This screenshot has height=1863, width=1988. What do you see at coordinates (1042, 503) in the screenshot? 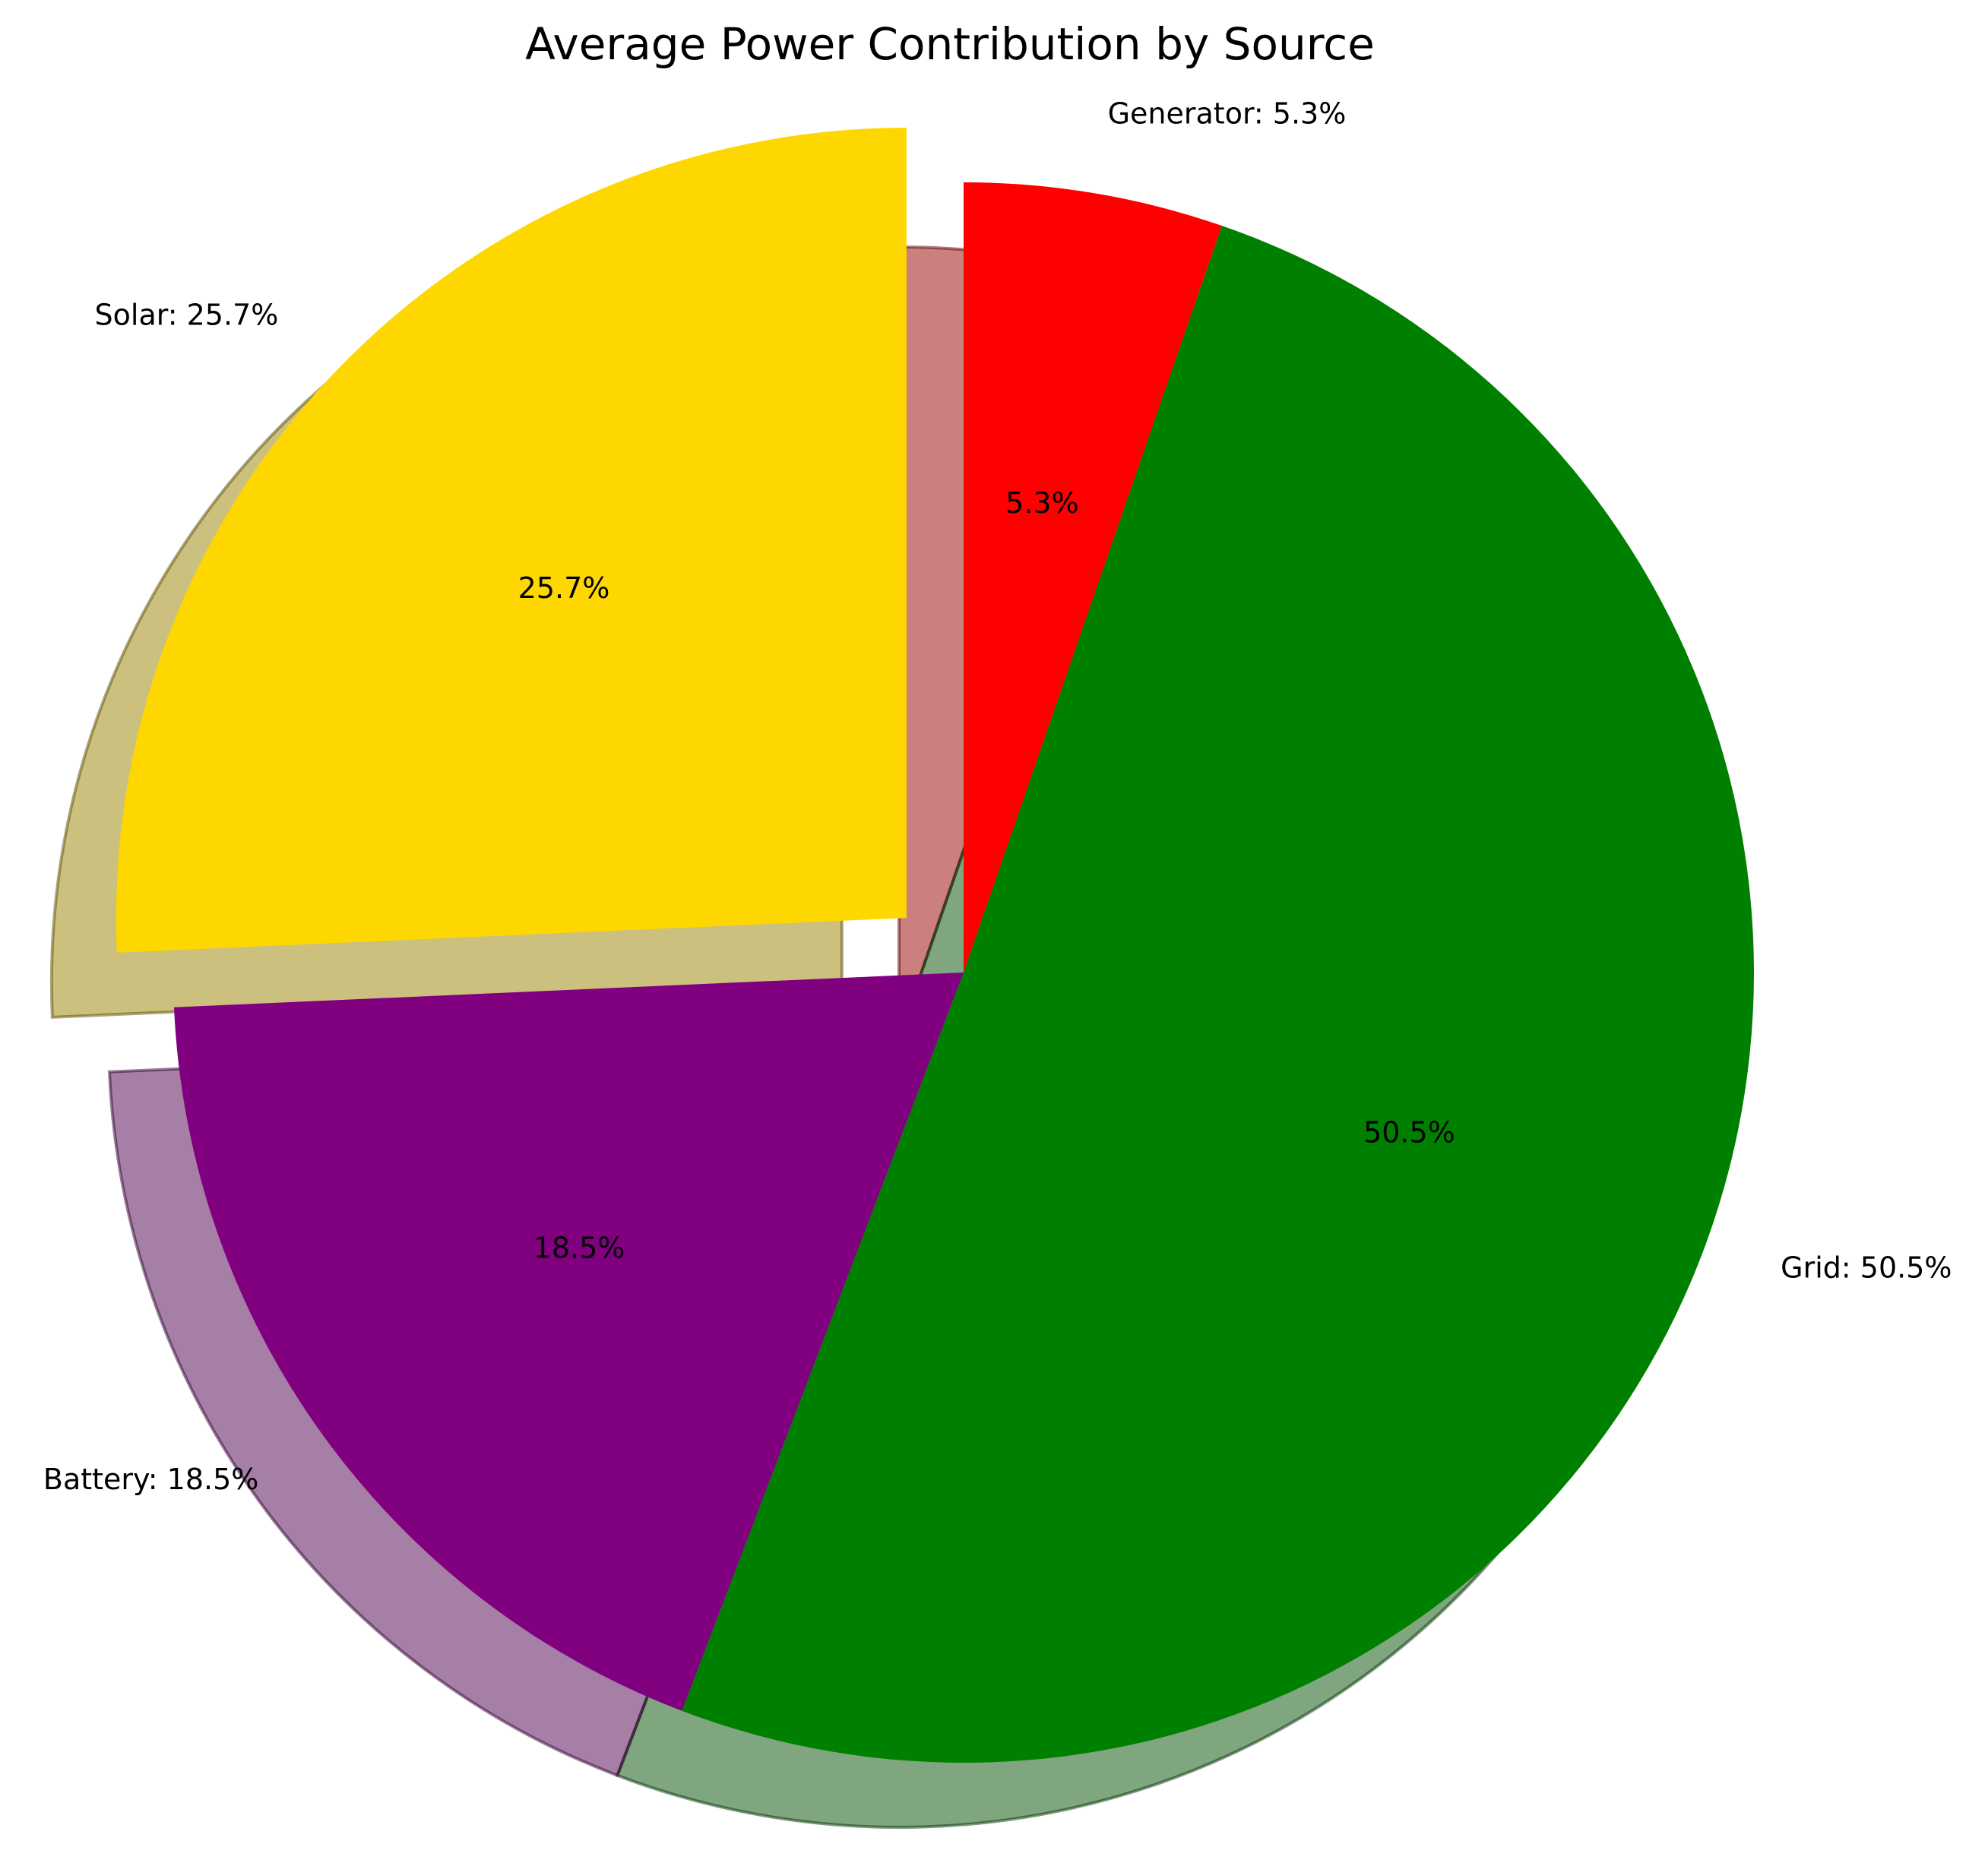
I see `slice-percent-generator: 5.3%` at bounding box center [1042, 503].